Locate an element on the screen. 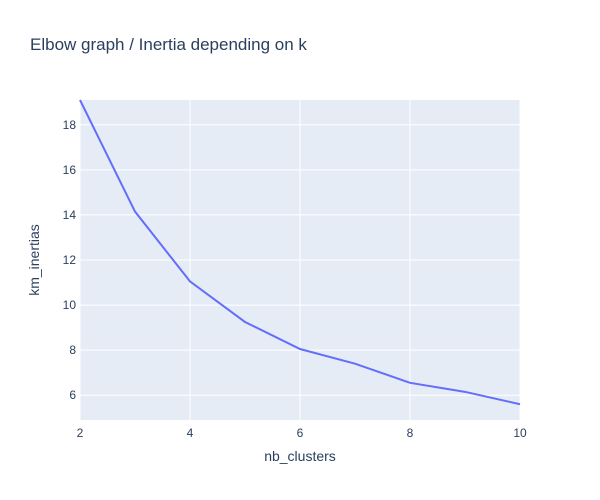 The width and height of the screenshot is (600, 500). y-tick-labels: 6 8 10 12 14 16 18 is located at coordinates (70, 260).